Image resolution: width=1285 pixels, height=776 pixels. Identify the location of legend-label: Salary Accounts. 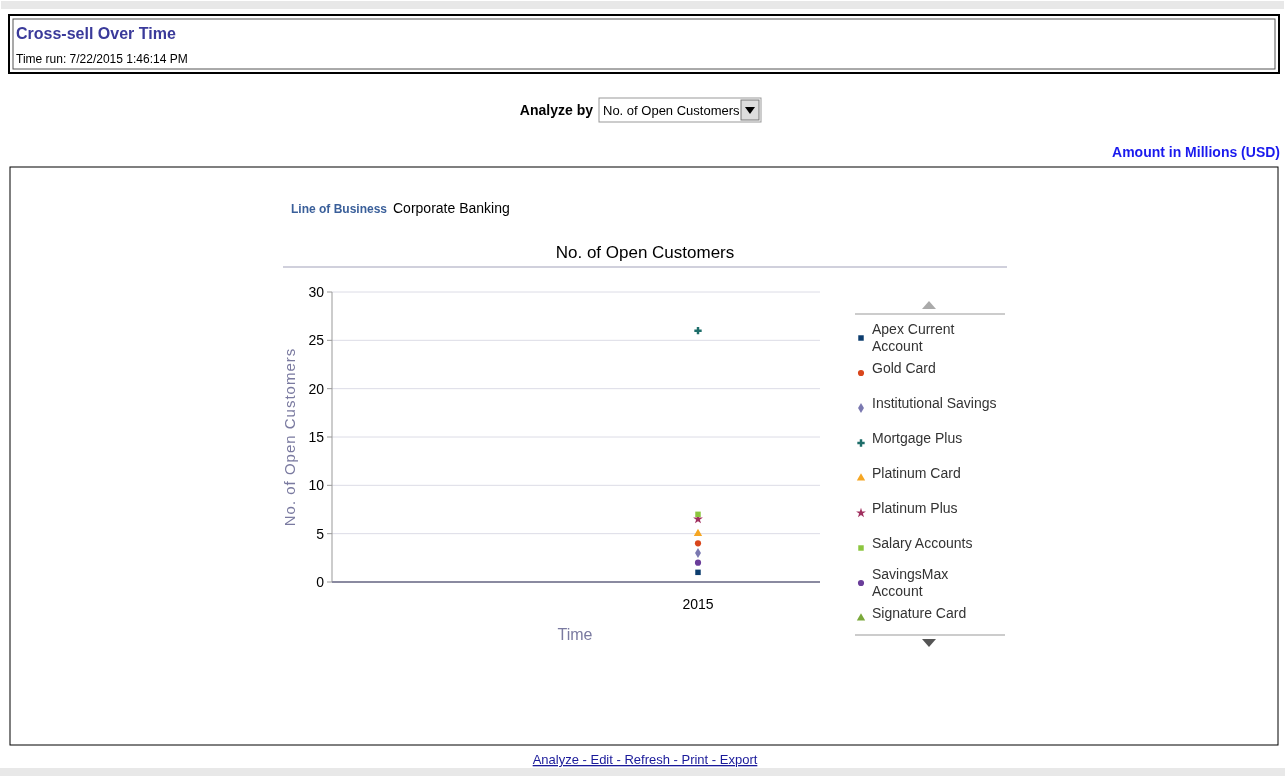
(922, 543).